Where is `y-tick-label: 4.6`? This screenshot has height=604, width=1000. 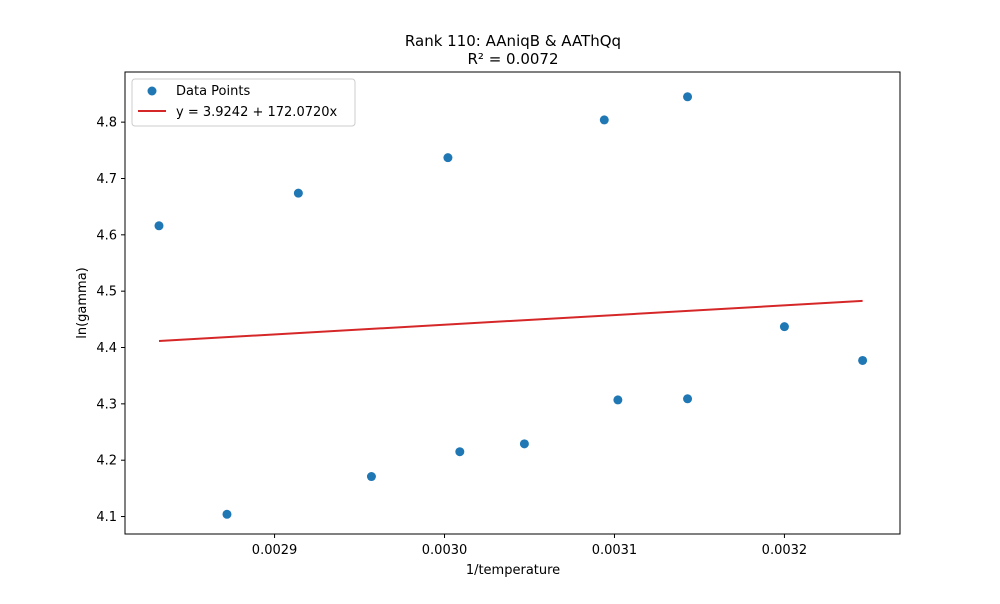 y-tick-label: 4.6 is located at coordinates (106, 235).